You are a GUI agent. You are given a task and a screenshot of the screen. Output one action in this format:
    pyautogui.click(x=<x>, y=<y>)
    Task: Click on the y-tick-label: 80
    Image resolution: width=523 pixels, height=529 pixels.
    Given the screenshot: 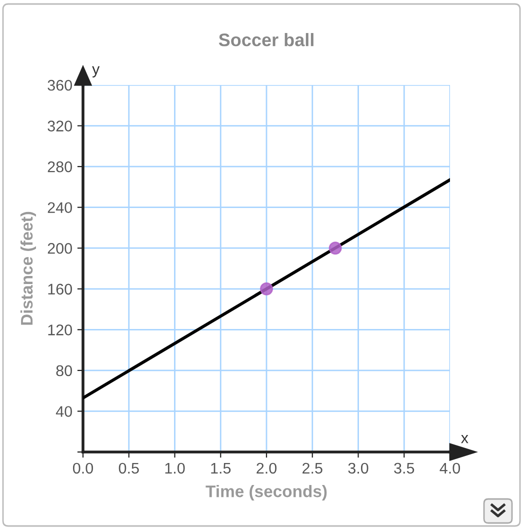 What is the action you would take?
    pyautogui.click(x=64, y=370)
    